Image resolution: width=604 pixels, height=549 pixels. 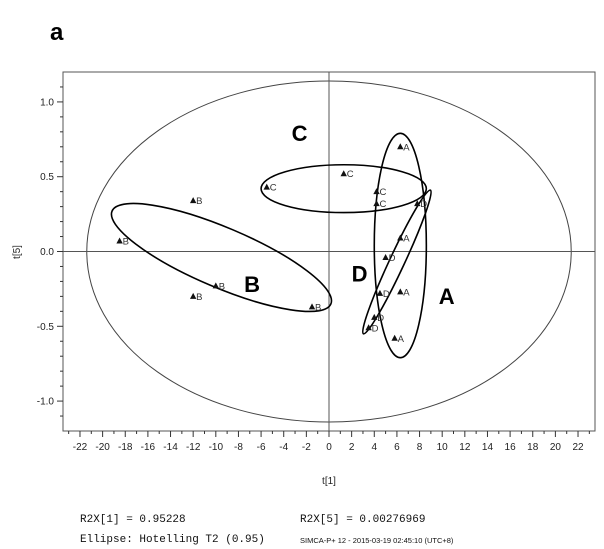 I want to click on x-tick-label: 2, so click(x=352, y=447).